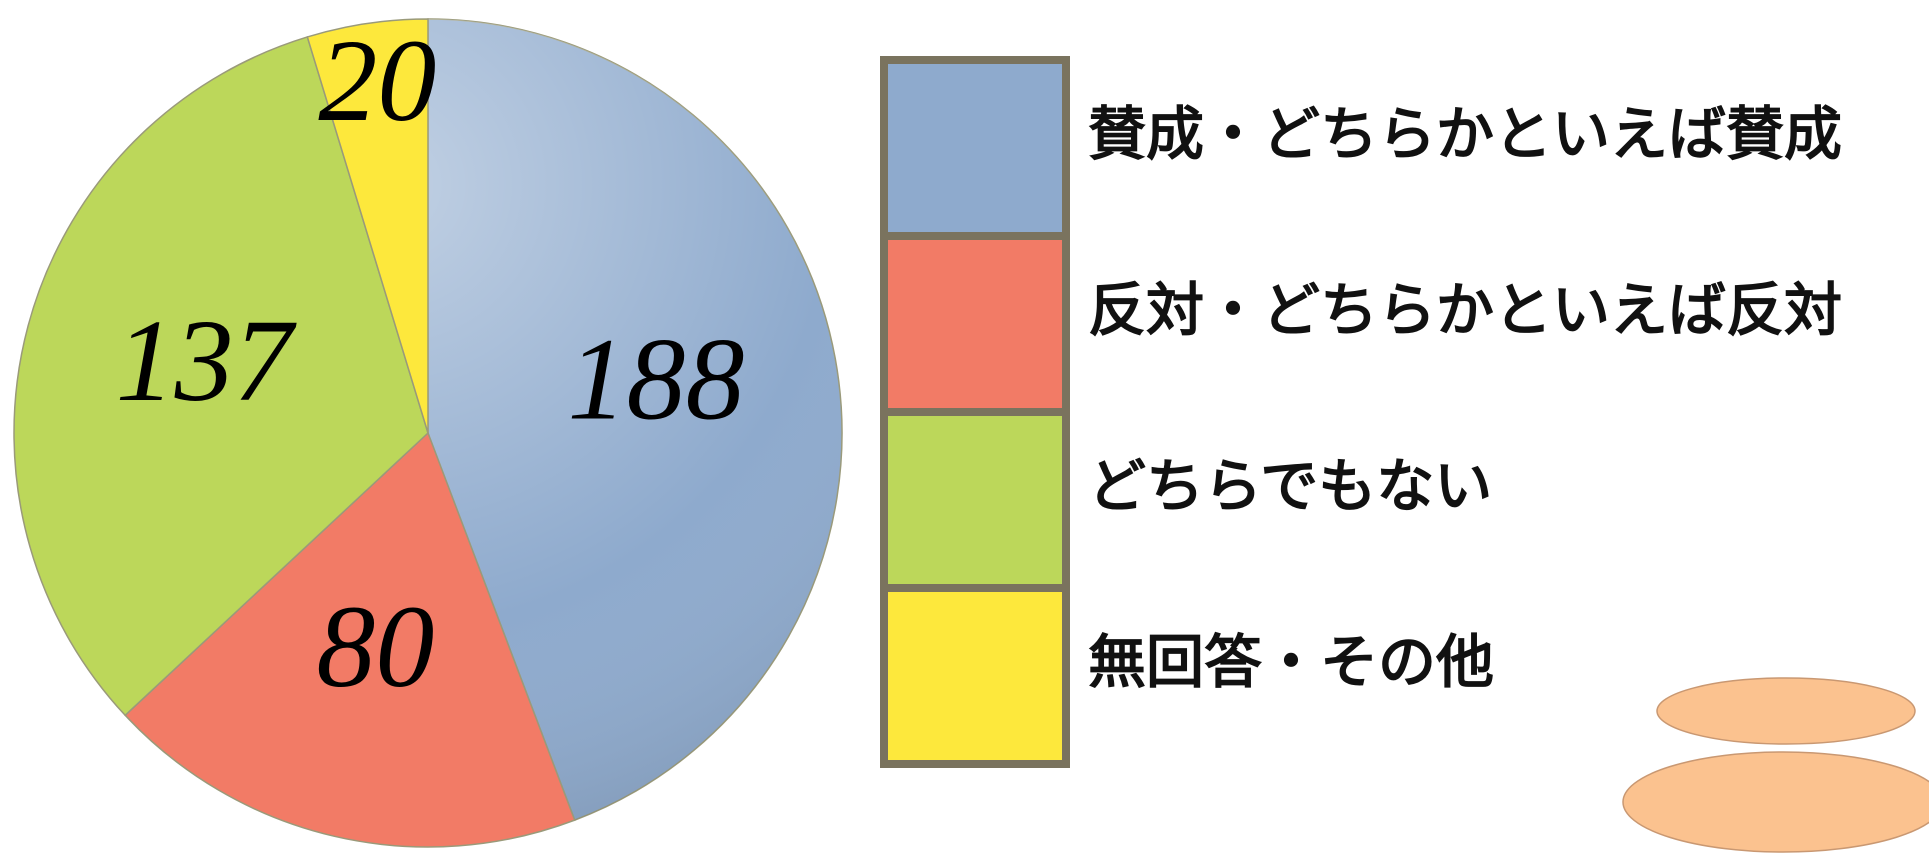 This screenshot has width=1929, height=853. What do you see at coordinates (207, 360) in the screenshot?
I see `data-label: 137` at bounding box center [207, 360].